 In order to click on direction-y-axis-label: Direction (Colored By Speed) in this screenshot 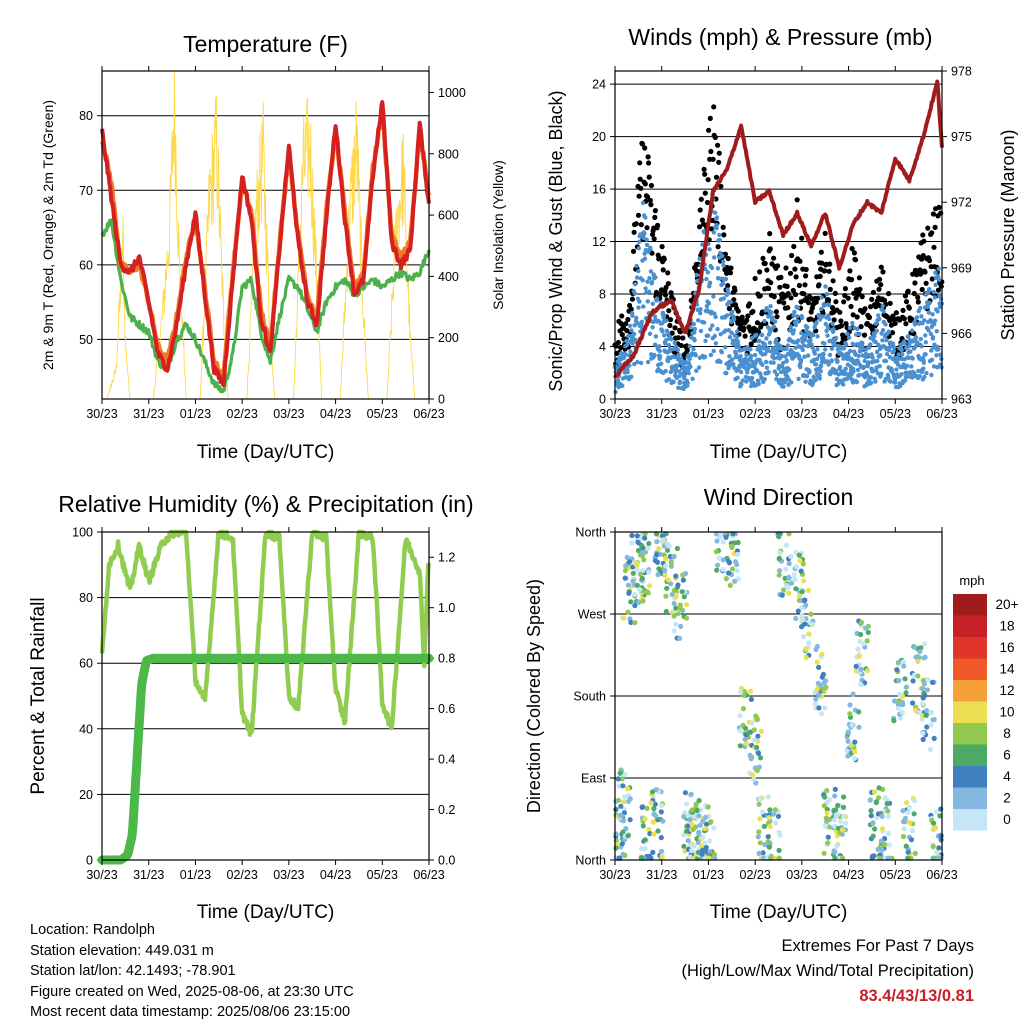, I will do `click(534, 696)`.